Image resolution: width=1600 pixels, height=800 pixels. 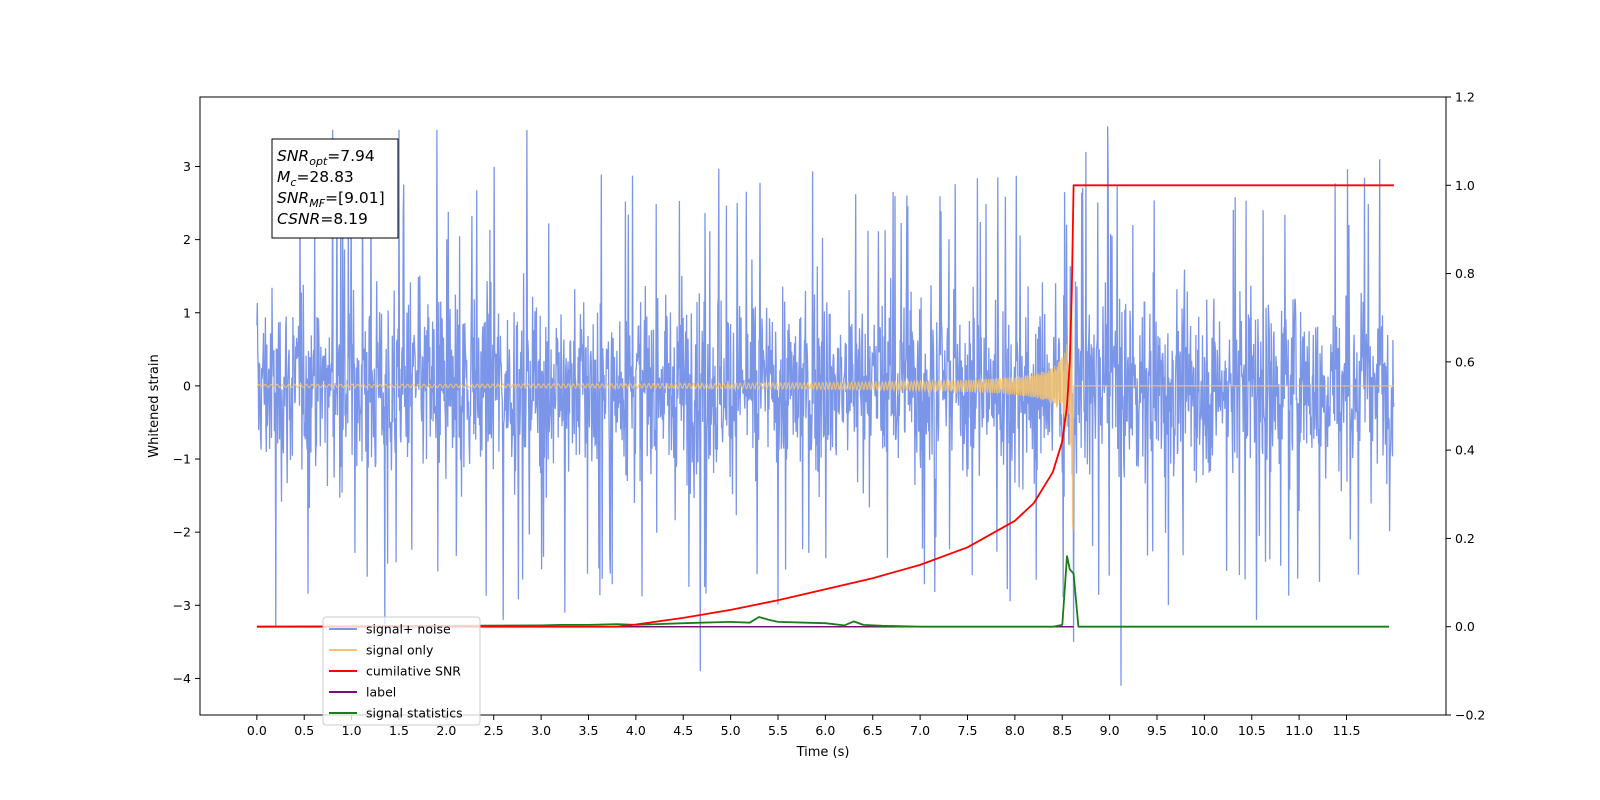 What do you see at coordinates (187, 239) in the screenshot?
I see `y-tick-label: 2` at bounding box center [187, 239].